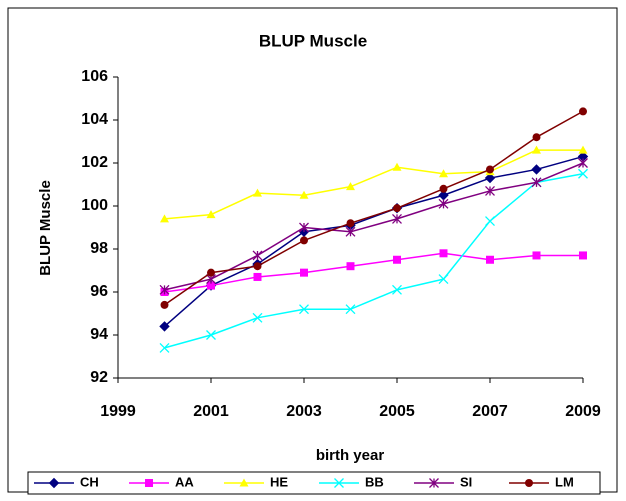  Describe the element at coordinates (89, 481) in the screenshot. I see `legend-label: CH` at that location.